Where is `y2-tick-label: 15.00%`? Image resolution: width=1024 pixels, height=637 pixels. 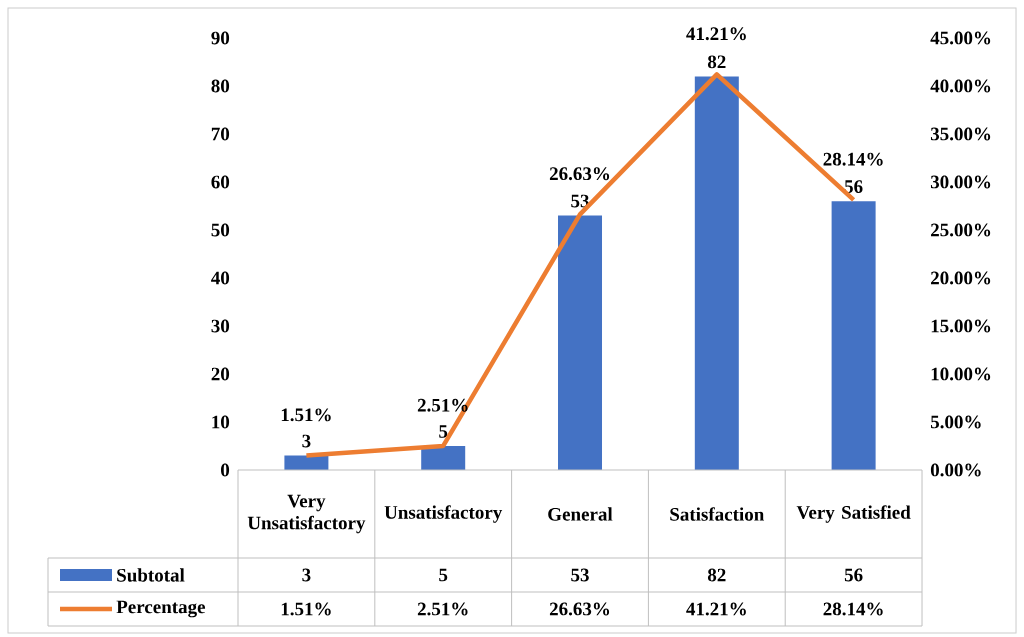 y2-tick-label: 15.00% is located at coordinates (961, 326).